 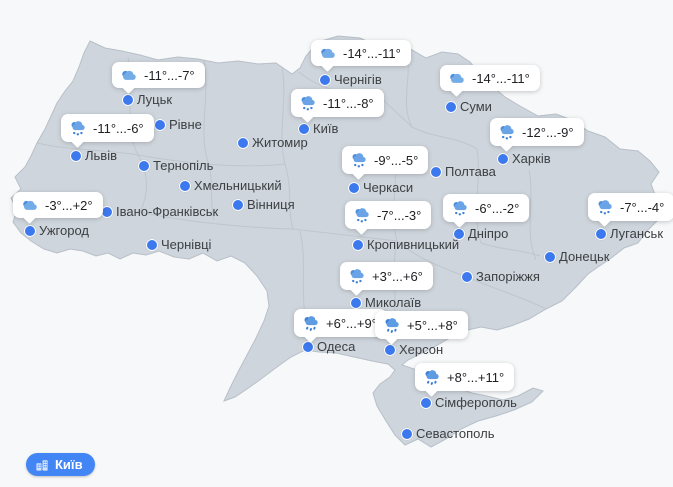 What do you see at coordinates (351, 323) in the screenshot?
I see `temperature-range: +6°...+9°` at bounding box center [351, 323].